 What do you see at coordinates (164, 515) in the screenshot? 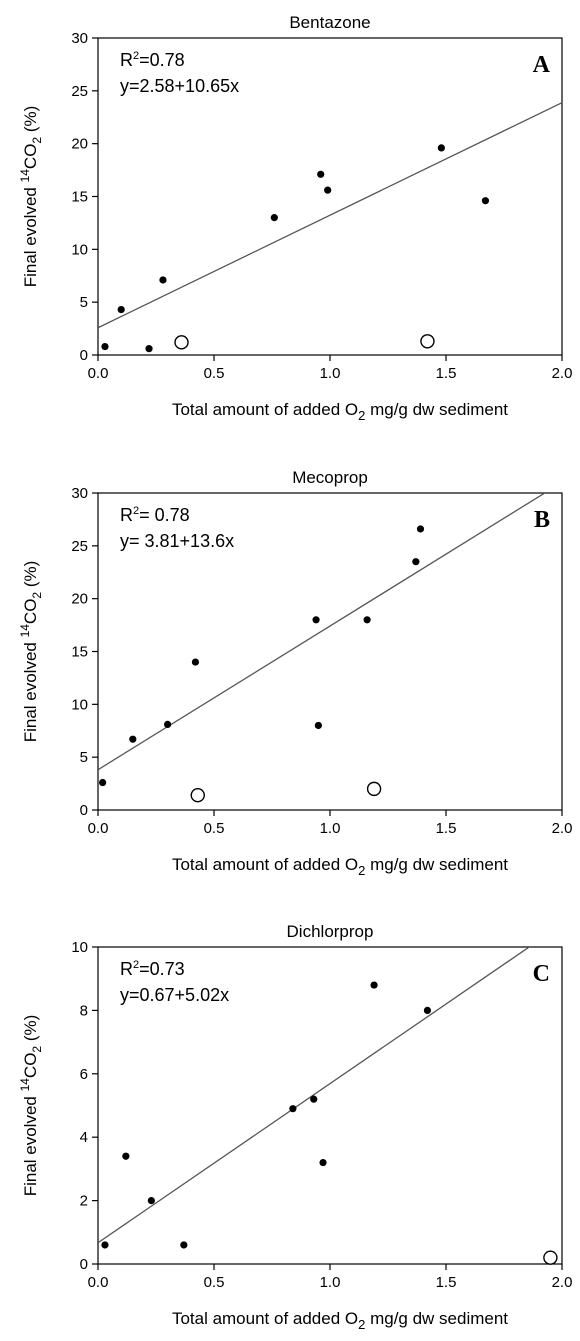
I see `r-squared-value: = 0.78` at bounding box center [164, 515].